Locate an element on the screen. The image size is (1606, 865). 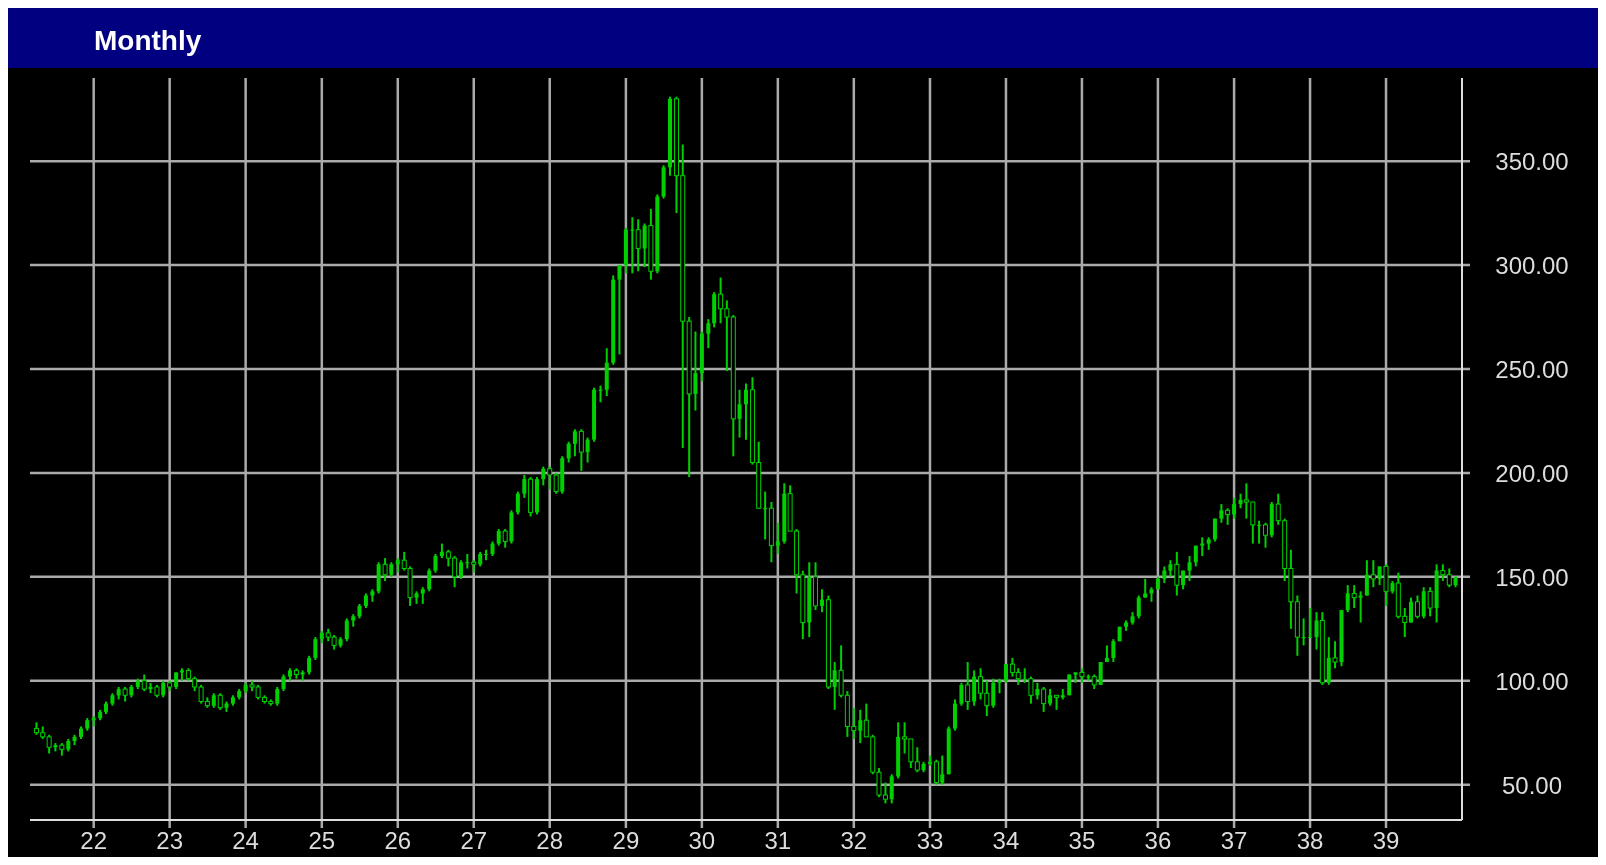
x-tick-label: 27 is located at coordinates (474, 840).